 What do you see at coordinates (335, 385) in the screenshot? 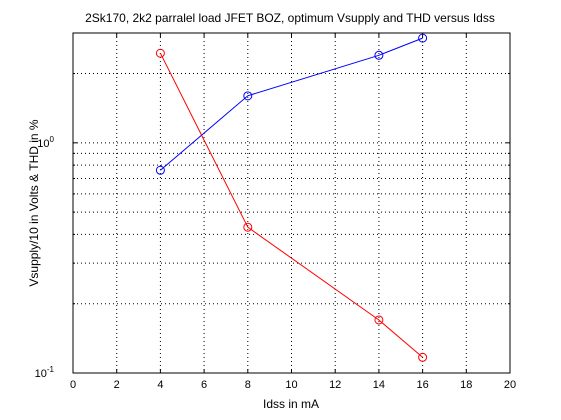
I see `x-tick-label: 12` at bounding box center [335, 385].